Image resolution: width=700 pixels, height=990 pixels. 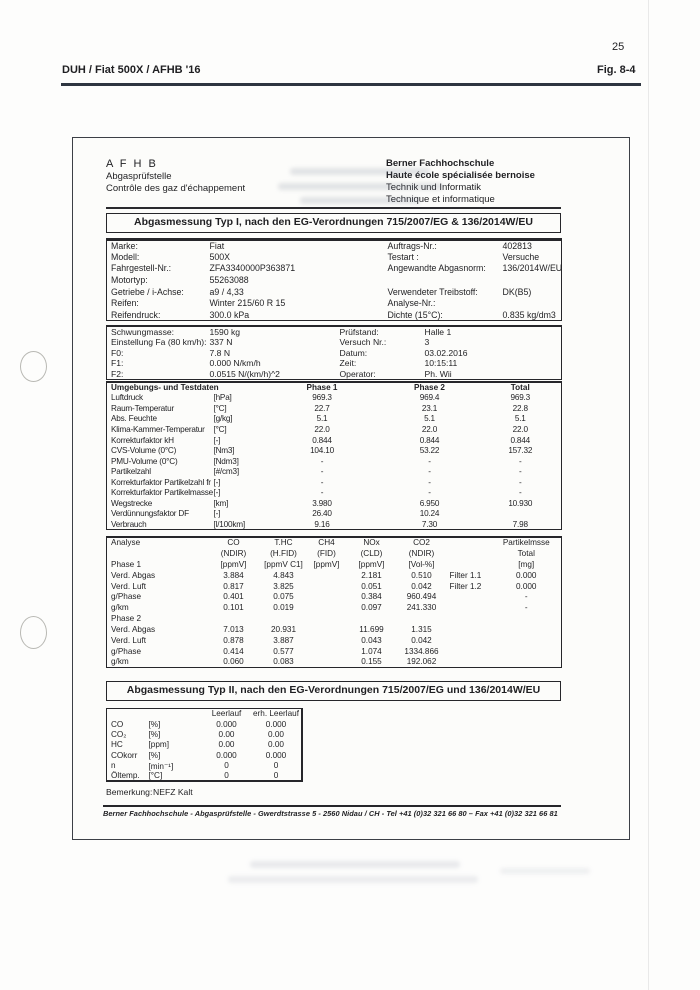 What do you see at coordinates (334, 374) in the screenshot?
I see `table-row: F2: 0.0515 N/(km/h)^2 Operator: Ph. Wii` at bounding box center [334, 374].